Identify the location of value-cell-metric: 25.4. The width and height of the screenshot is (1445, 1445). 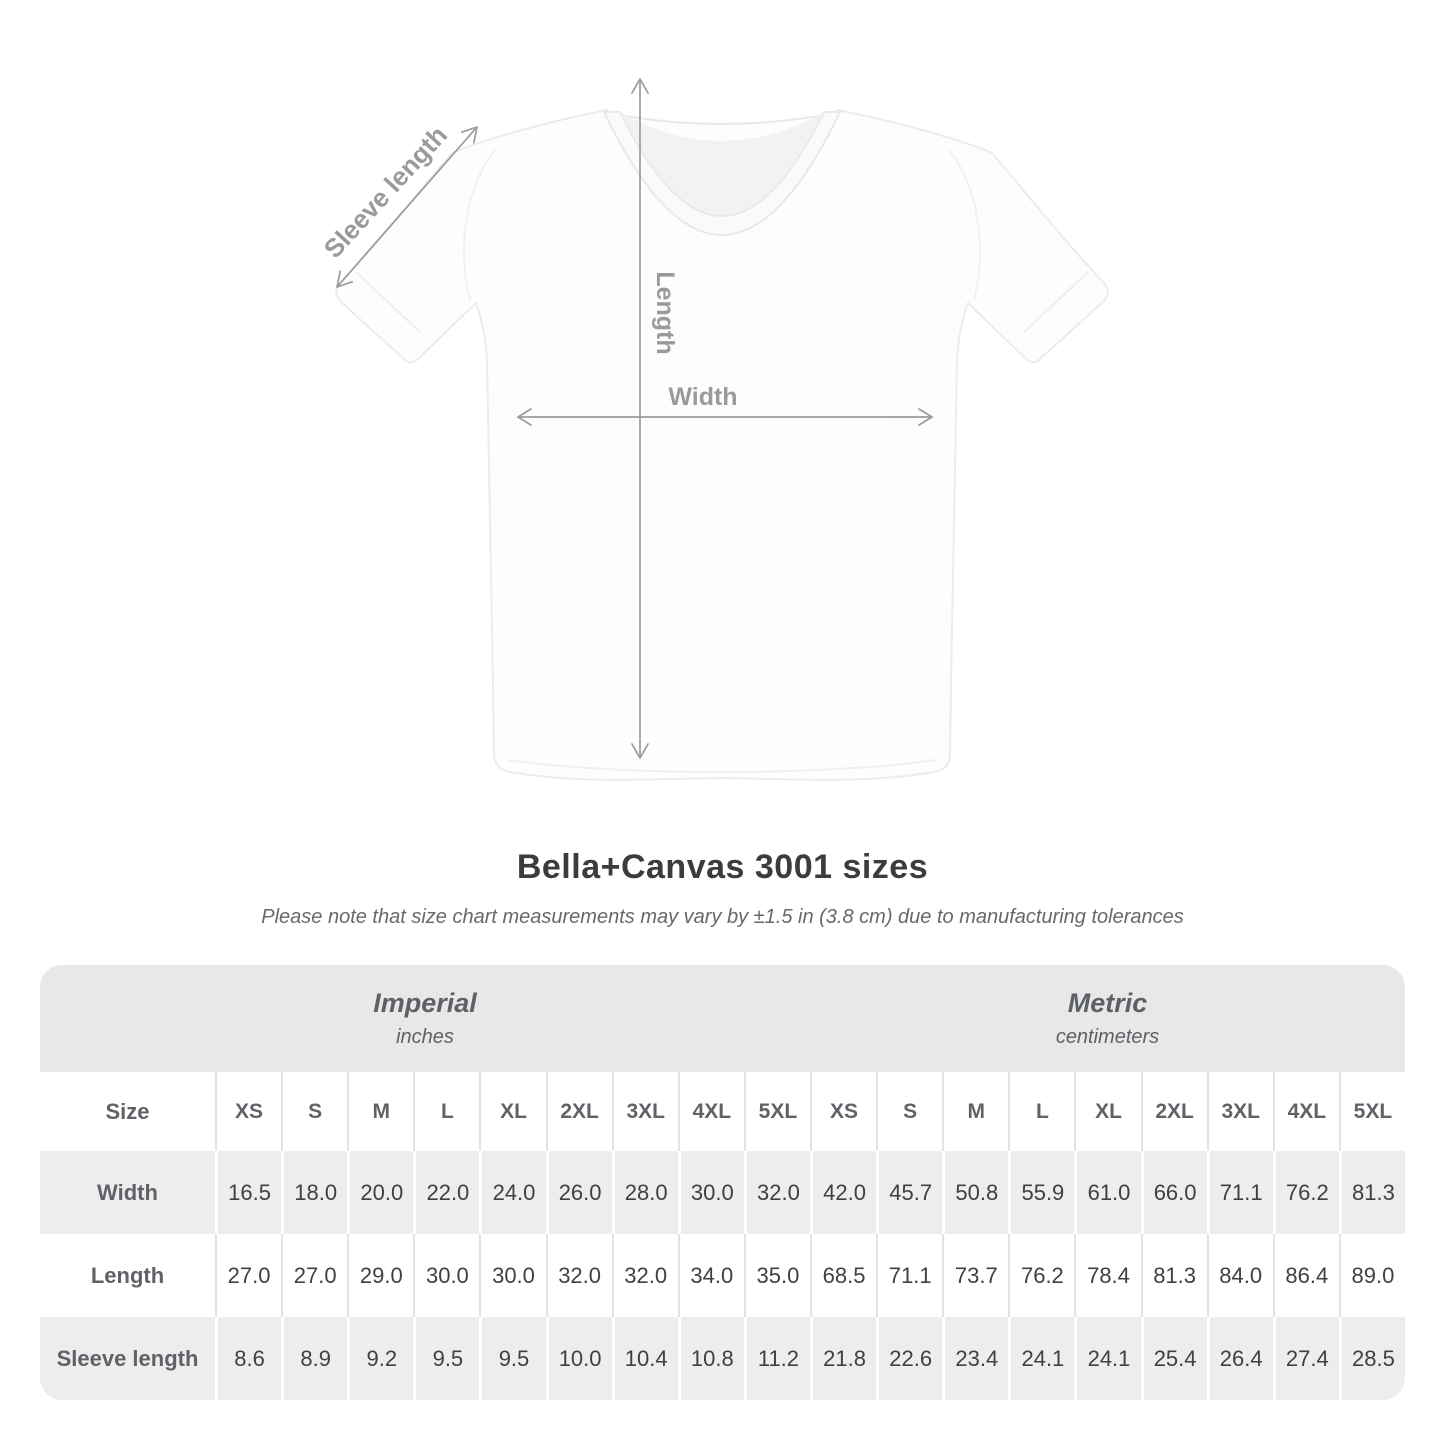
(1173, 1358).